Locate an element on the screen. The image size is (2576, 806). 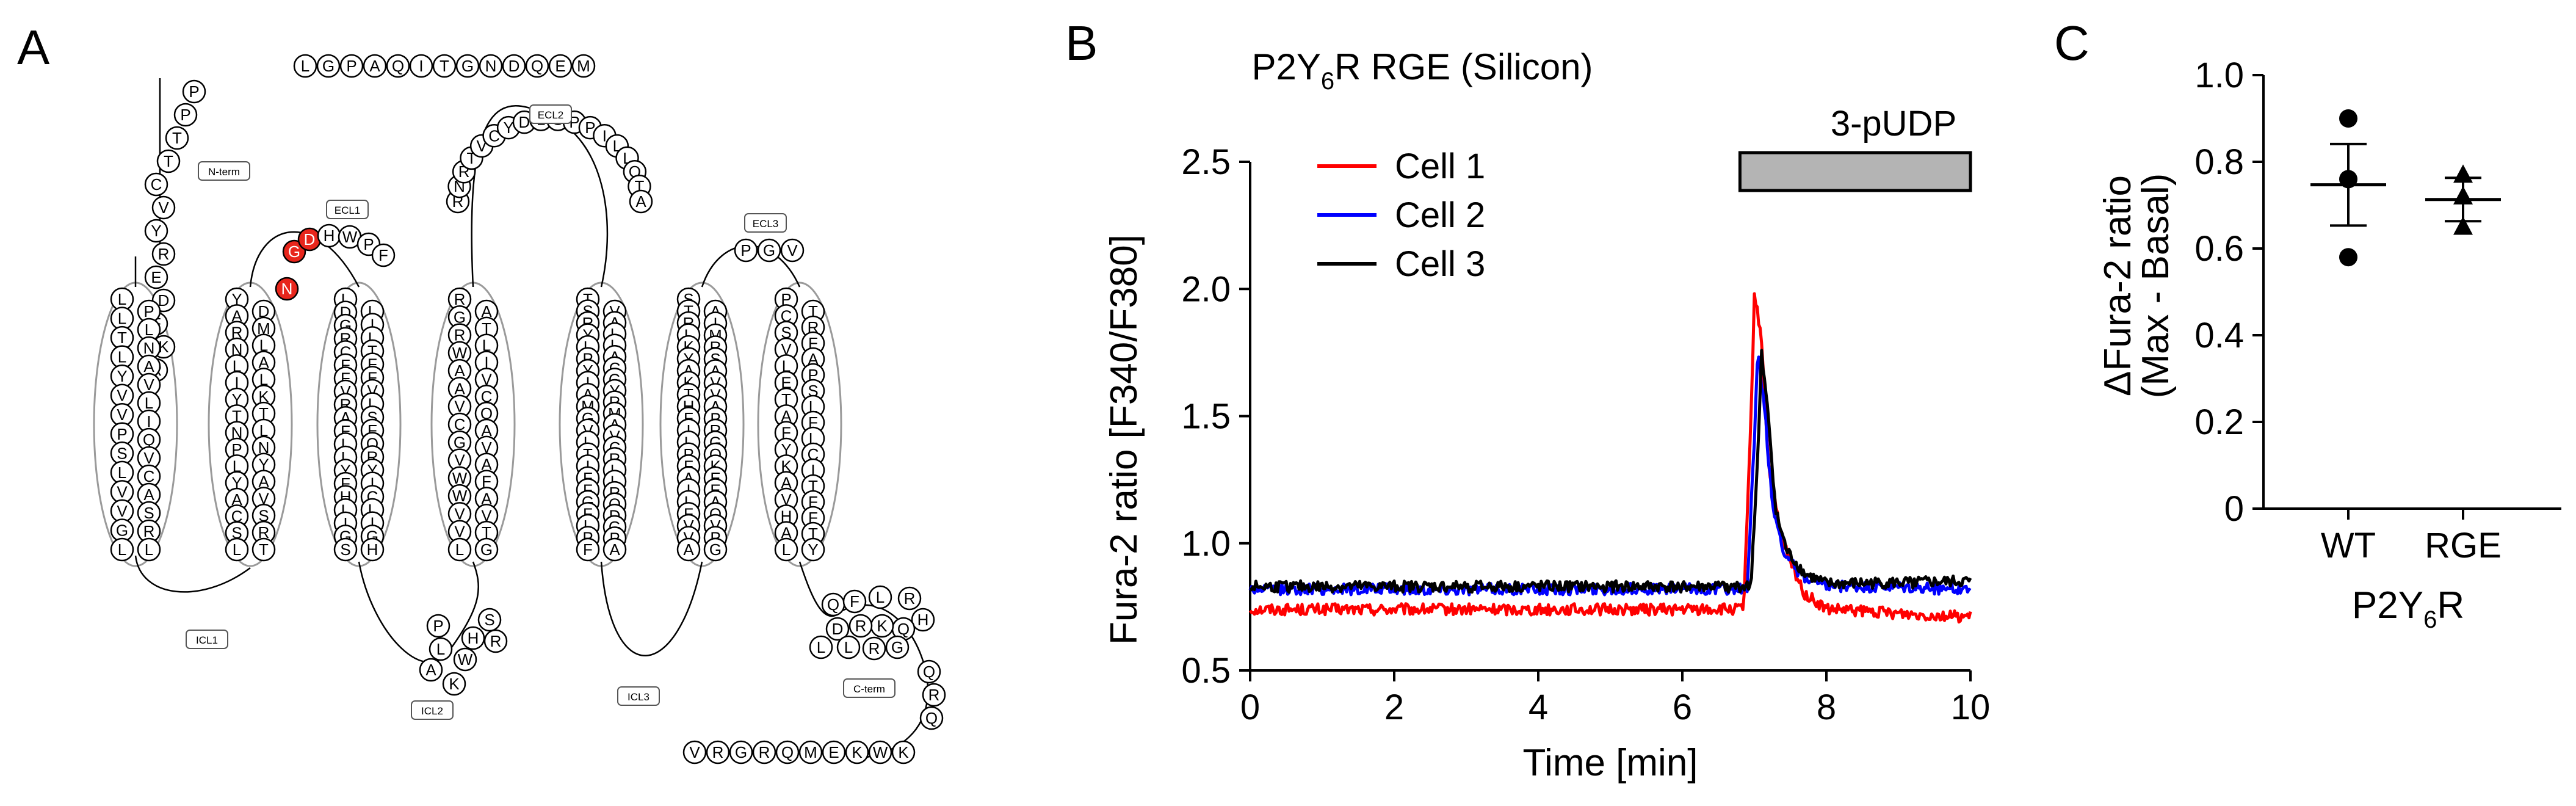
x-tick-label: 8 is located at coordinates (1826, 707).